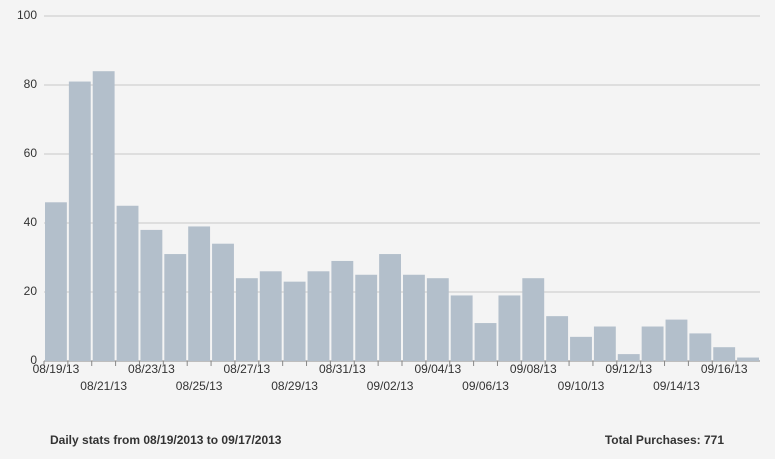 The width and height of the screenshot is (775, 459). I want to click on y-tick-label: 0, so click(33, 360).